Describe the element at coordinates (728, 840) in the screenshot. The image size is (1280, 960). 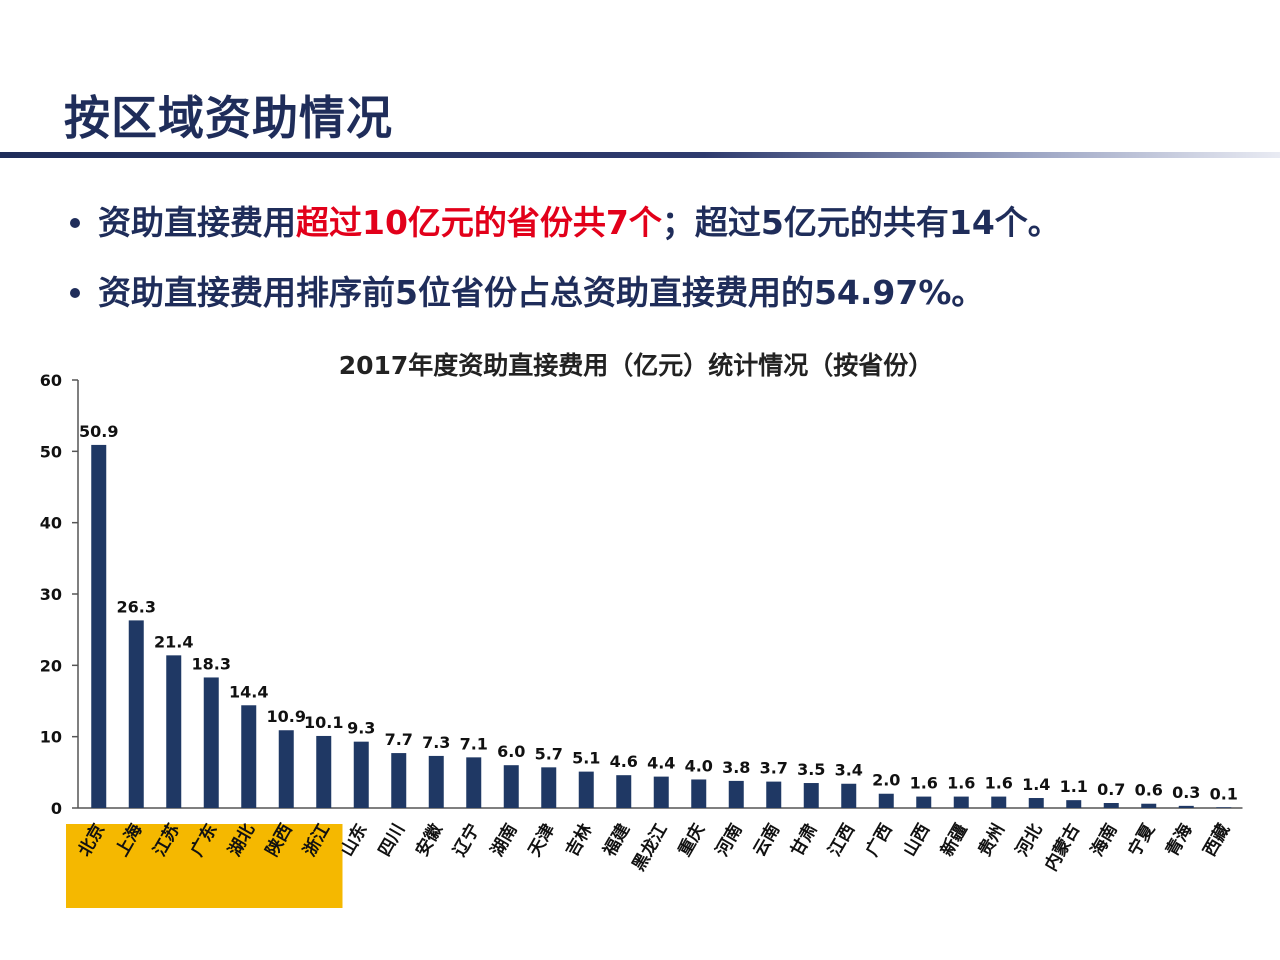
I see `category-label: 河南` at that location.